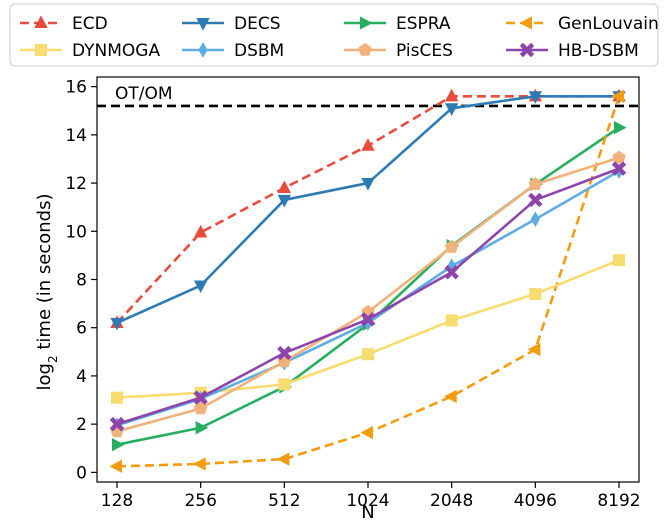  I want to click on y-axis-label-rest: time (in seconds), so click(44, 275).